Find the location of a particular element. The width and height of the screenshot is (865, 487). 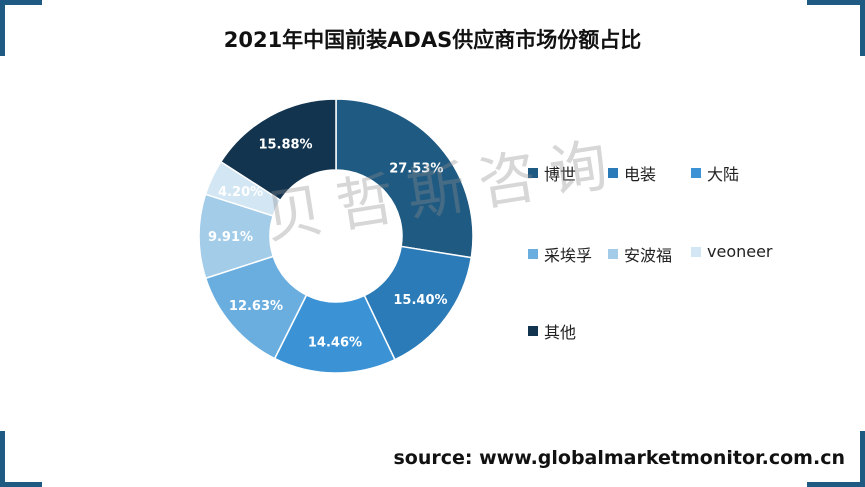

slice-label-1: 15.40% is located at coordinates (420, 300).